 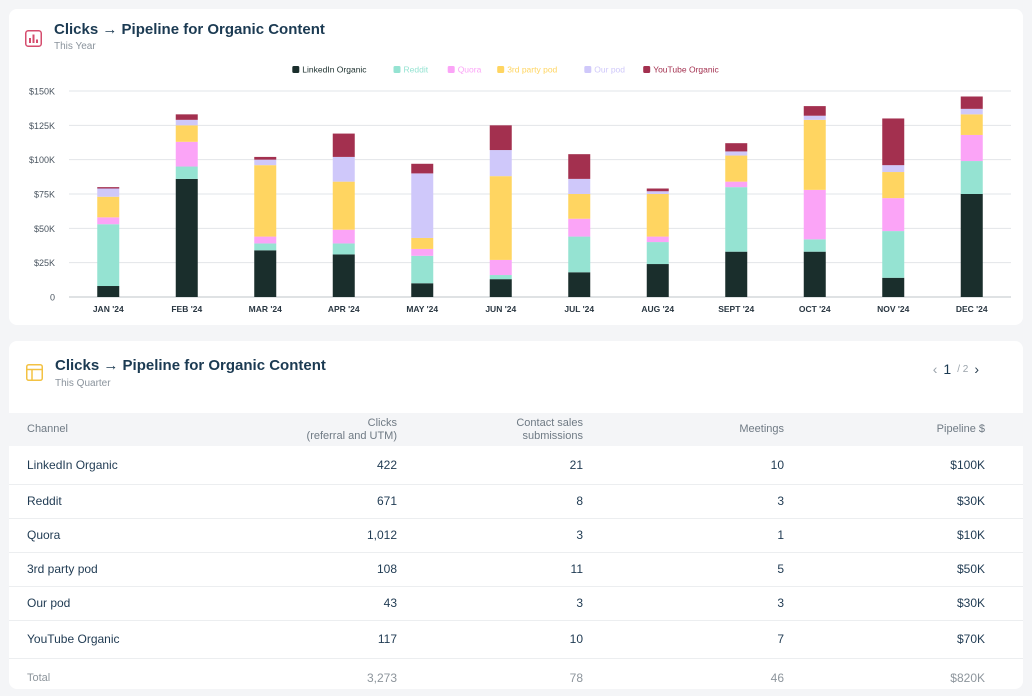 I want to click on column-header-channel: Channel, so click(x=47, y=429).